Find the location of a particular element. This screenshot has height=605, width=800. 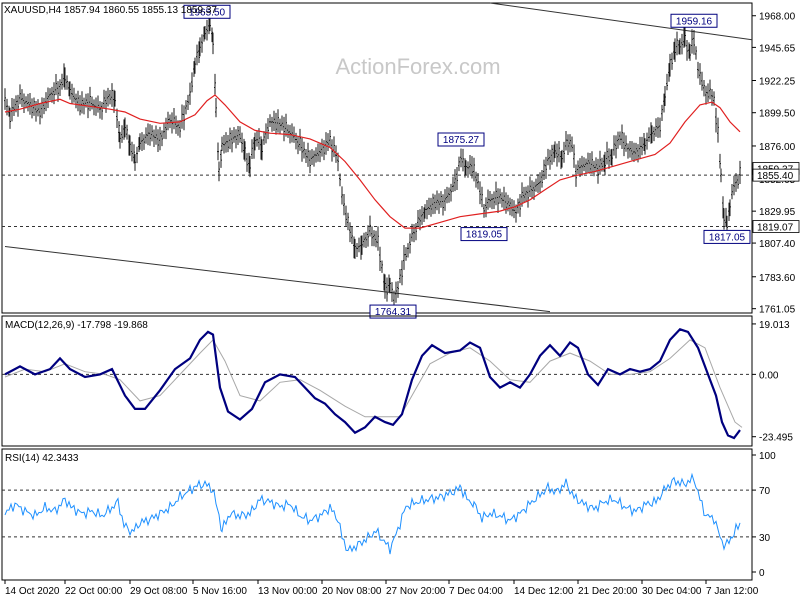

price-annotation-label: 1819.05 is located at coordinates (484, 235).